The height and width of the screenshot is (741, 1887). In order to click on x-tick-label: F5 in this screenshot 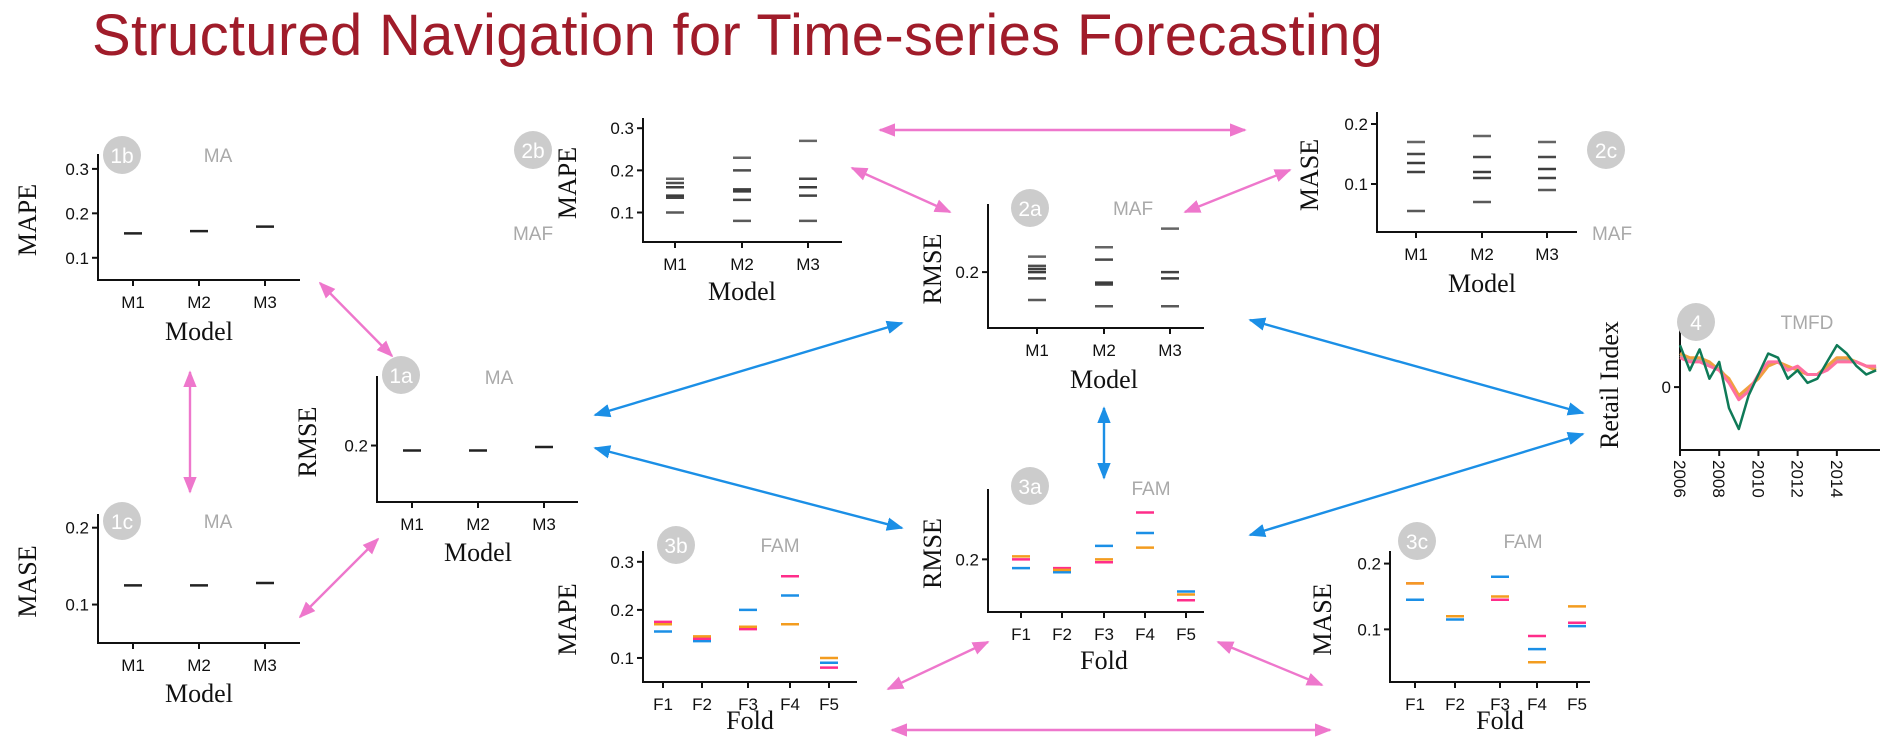, I will do `click(1186, 634)`.